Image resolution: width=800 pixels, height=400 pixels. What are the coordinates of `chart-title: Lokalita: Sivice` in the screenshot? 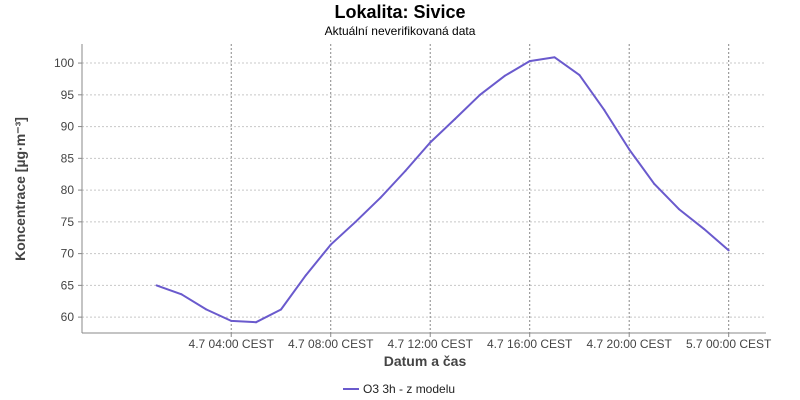 It's located at (399, 12).